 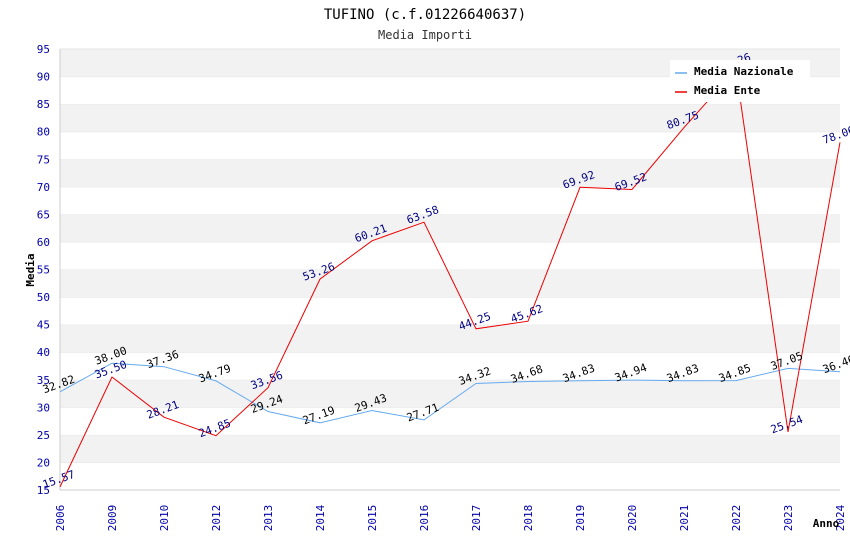 What do you see at coordinates (425, 15) in the screenshot?
I see `chart-title: TUFINO (c.f.01226640637)` at bounding box center [425, 15].